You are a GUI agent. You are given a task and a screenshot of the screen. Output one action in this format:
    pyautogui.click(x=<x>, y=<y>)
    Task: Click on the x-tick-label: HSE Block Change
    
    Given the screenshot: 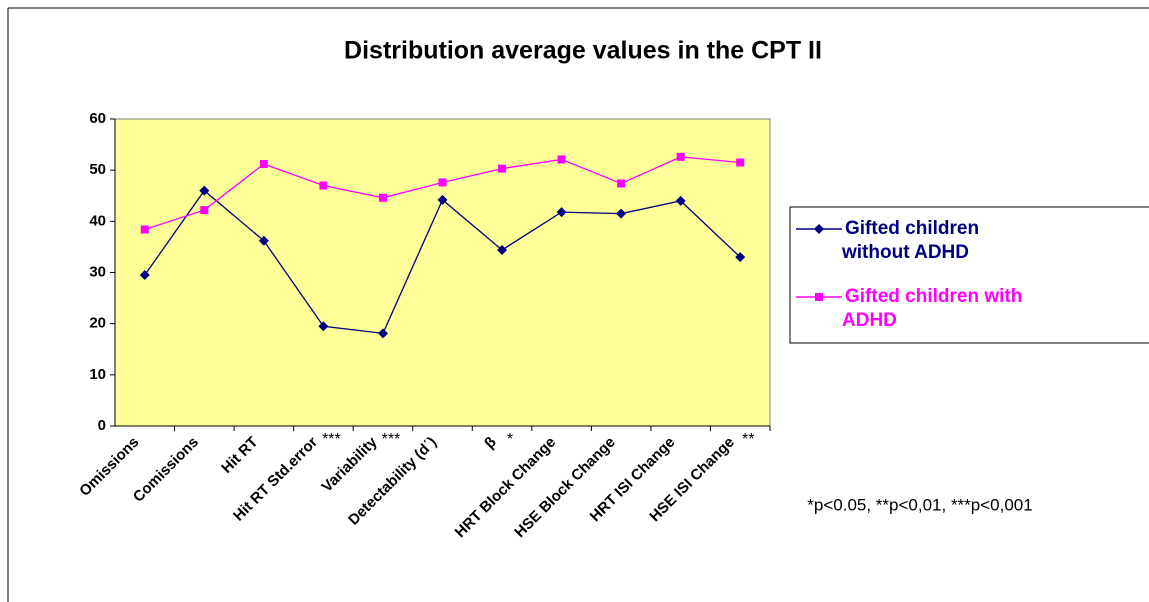 What is the action you would take?
    pyautogui.click(x=565, y=488)
    